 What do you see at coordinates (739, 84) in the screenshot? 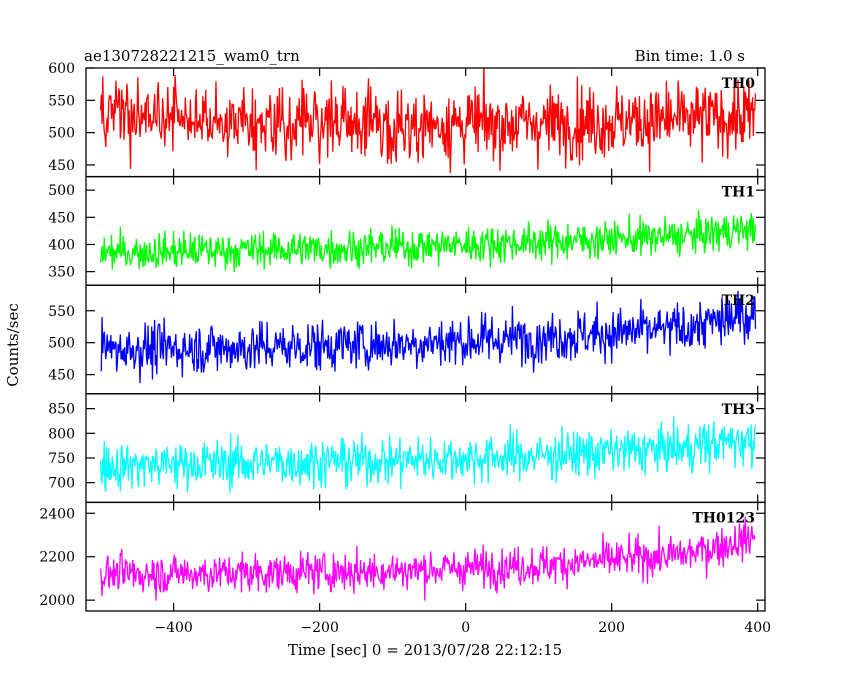
I see `panel-label-th0: TH0` at bounding box center [739, 84].